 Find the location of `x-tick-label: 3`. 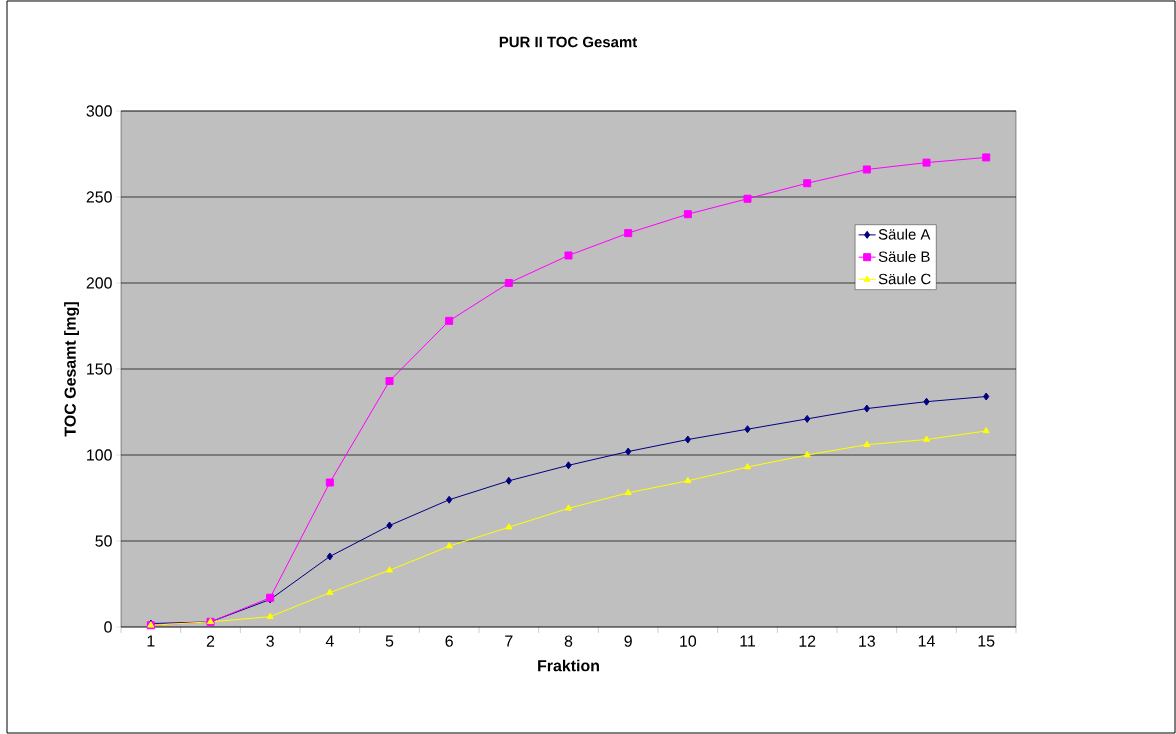

x-tick-label: 3 is located at coordinates (270, 641).